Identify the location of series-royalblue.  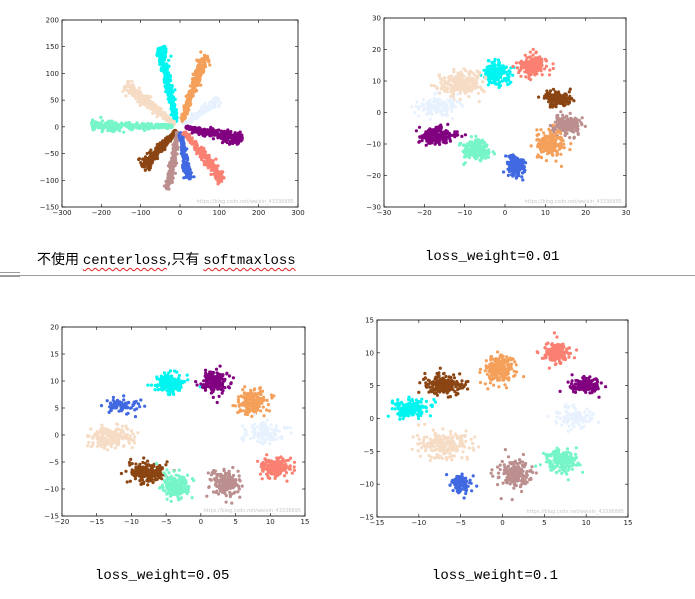
(515, 167).